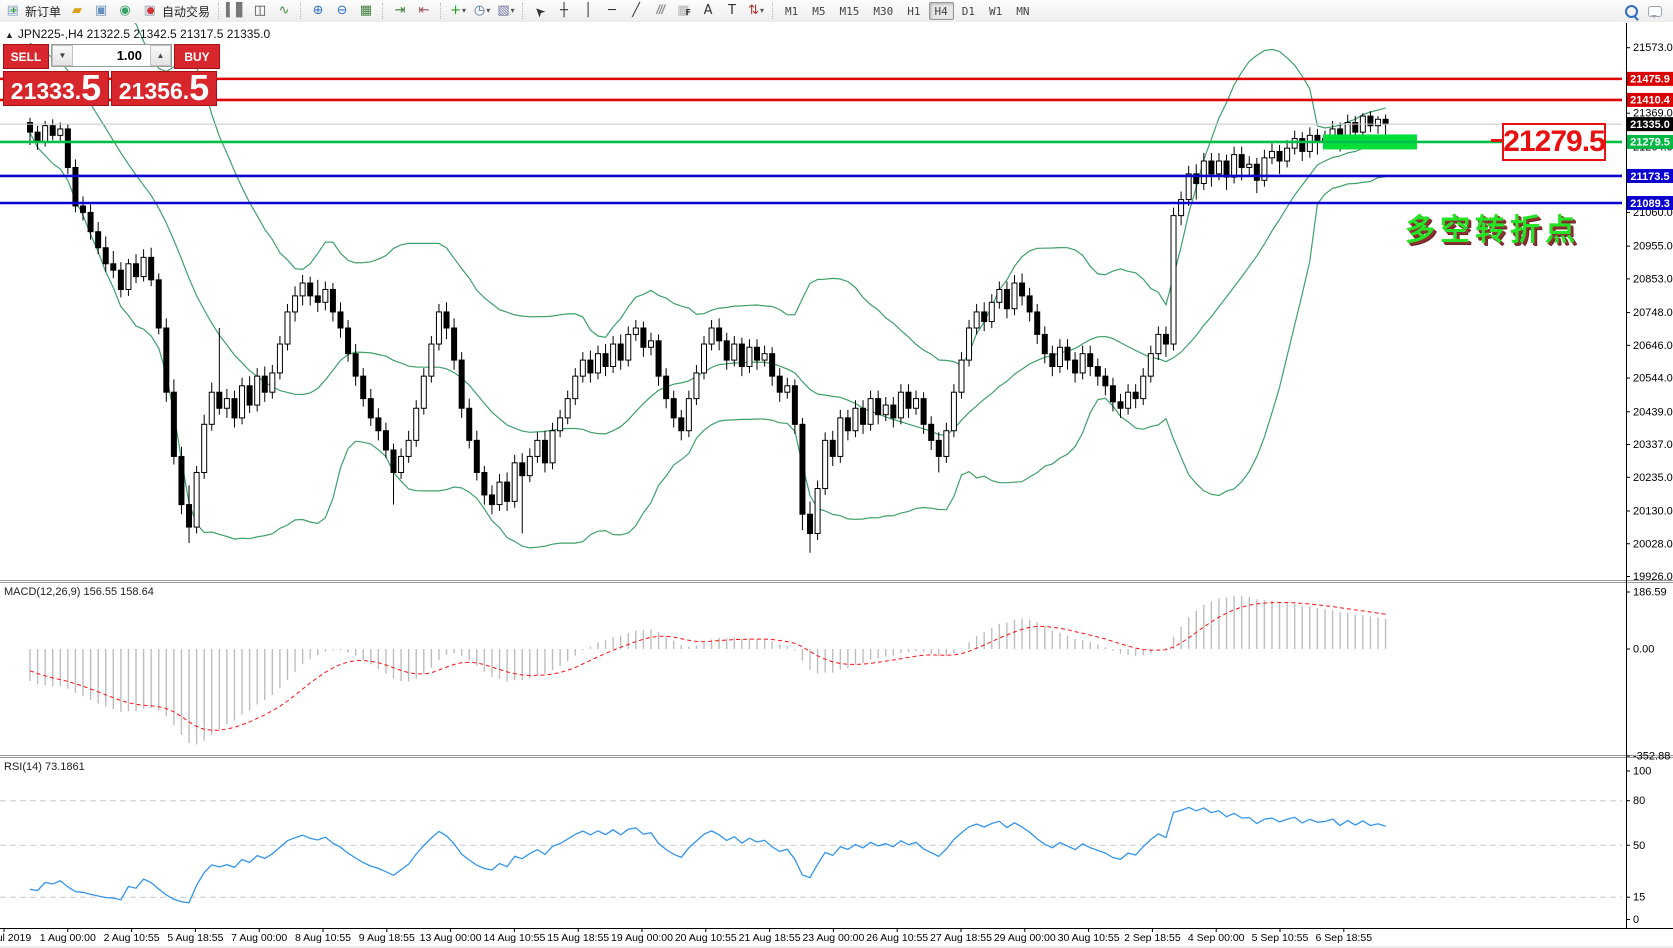  Describe the element at coordinates (199, 88) in the screenshot. I see `buy-price-frac: 5` at that location.